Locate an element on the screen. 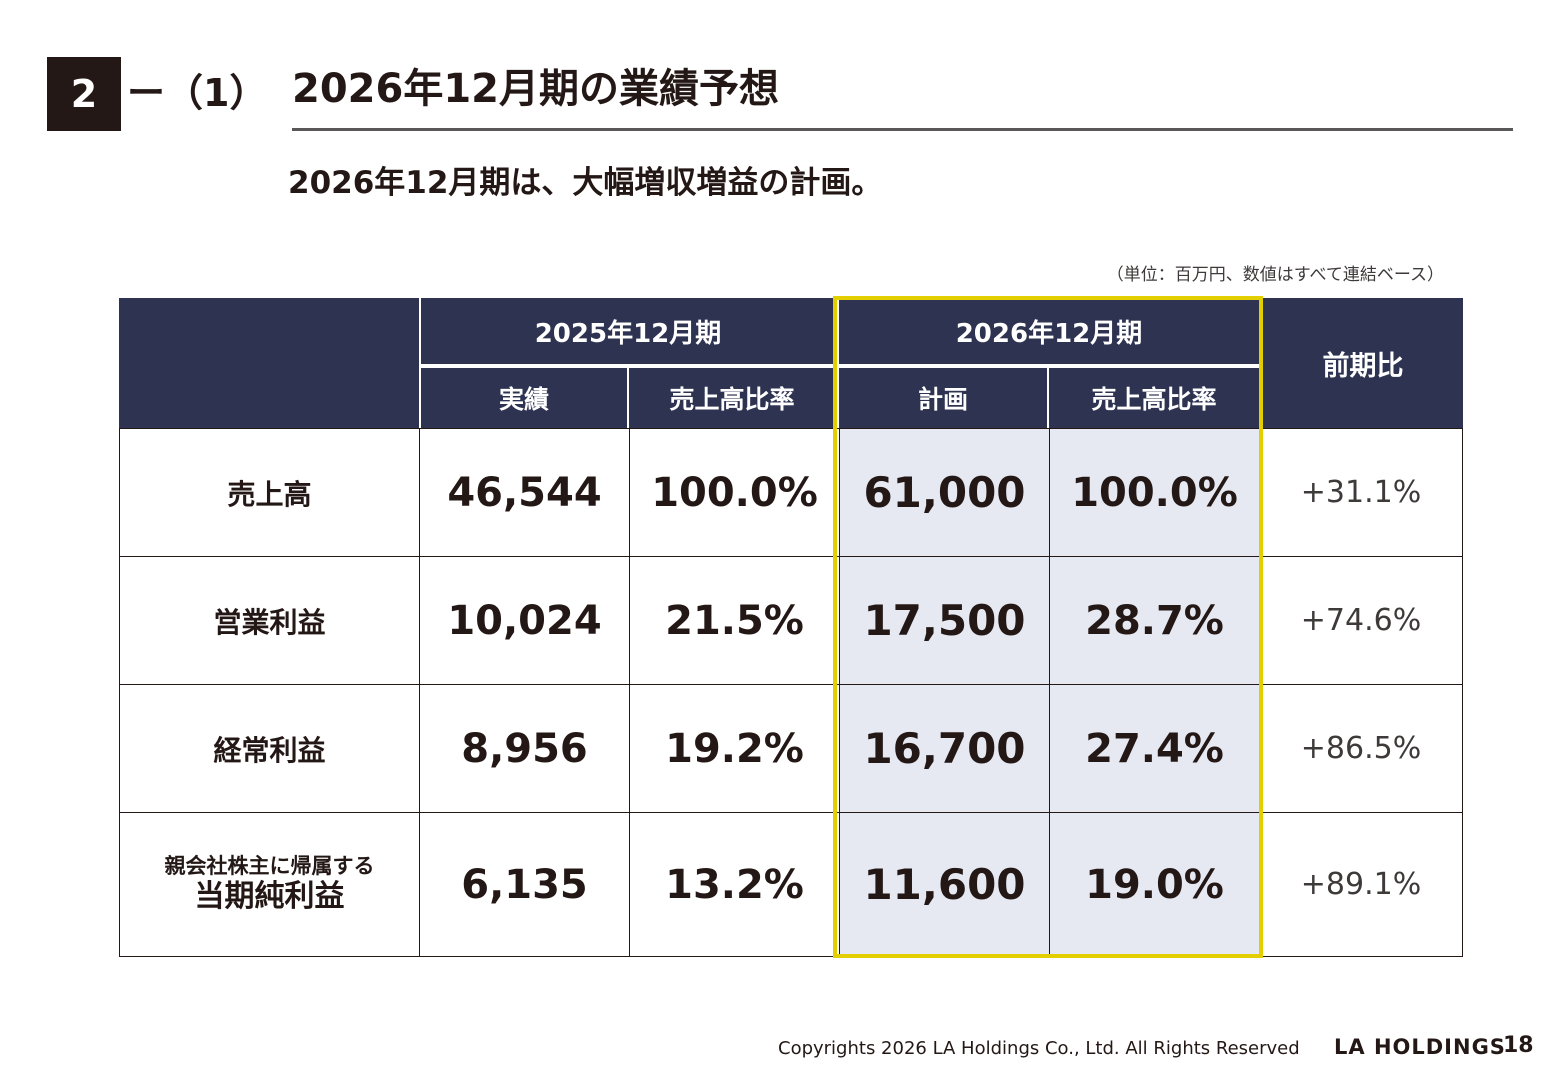 This screenshot has height=1080, width=1560. cell-operating-plan-ratio: 28.7% is located at coordinates (1154, 620).